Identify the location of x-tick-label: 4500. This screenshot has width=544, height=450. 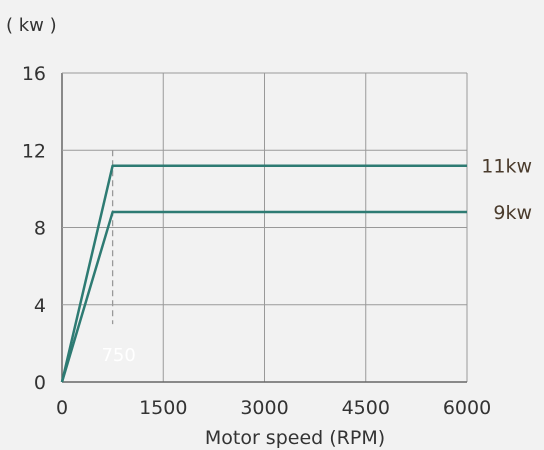
(366, 408).